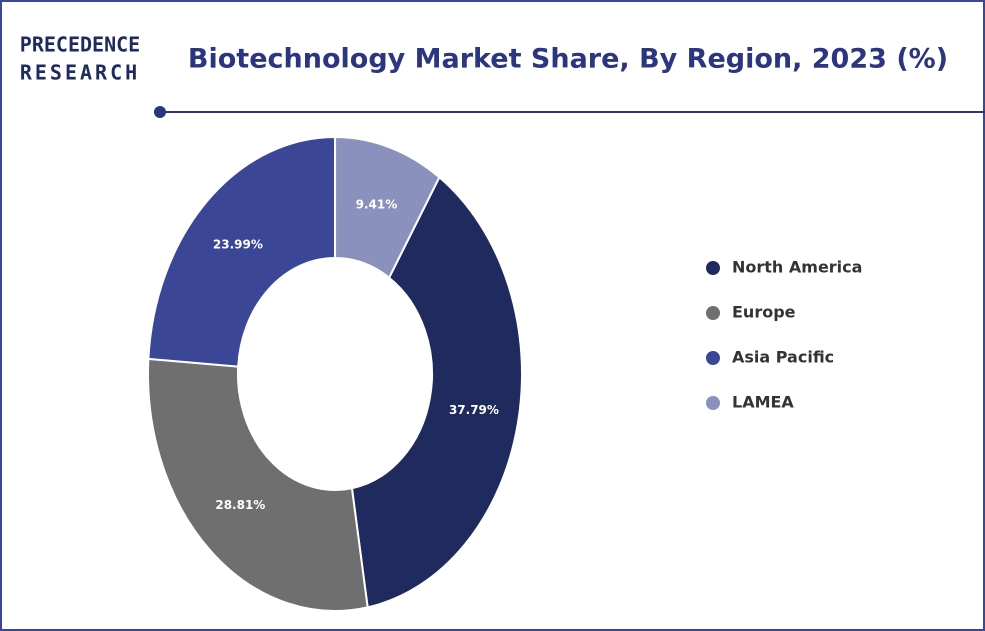  I want to click on legend-label: North America, so click(797, 267).